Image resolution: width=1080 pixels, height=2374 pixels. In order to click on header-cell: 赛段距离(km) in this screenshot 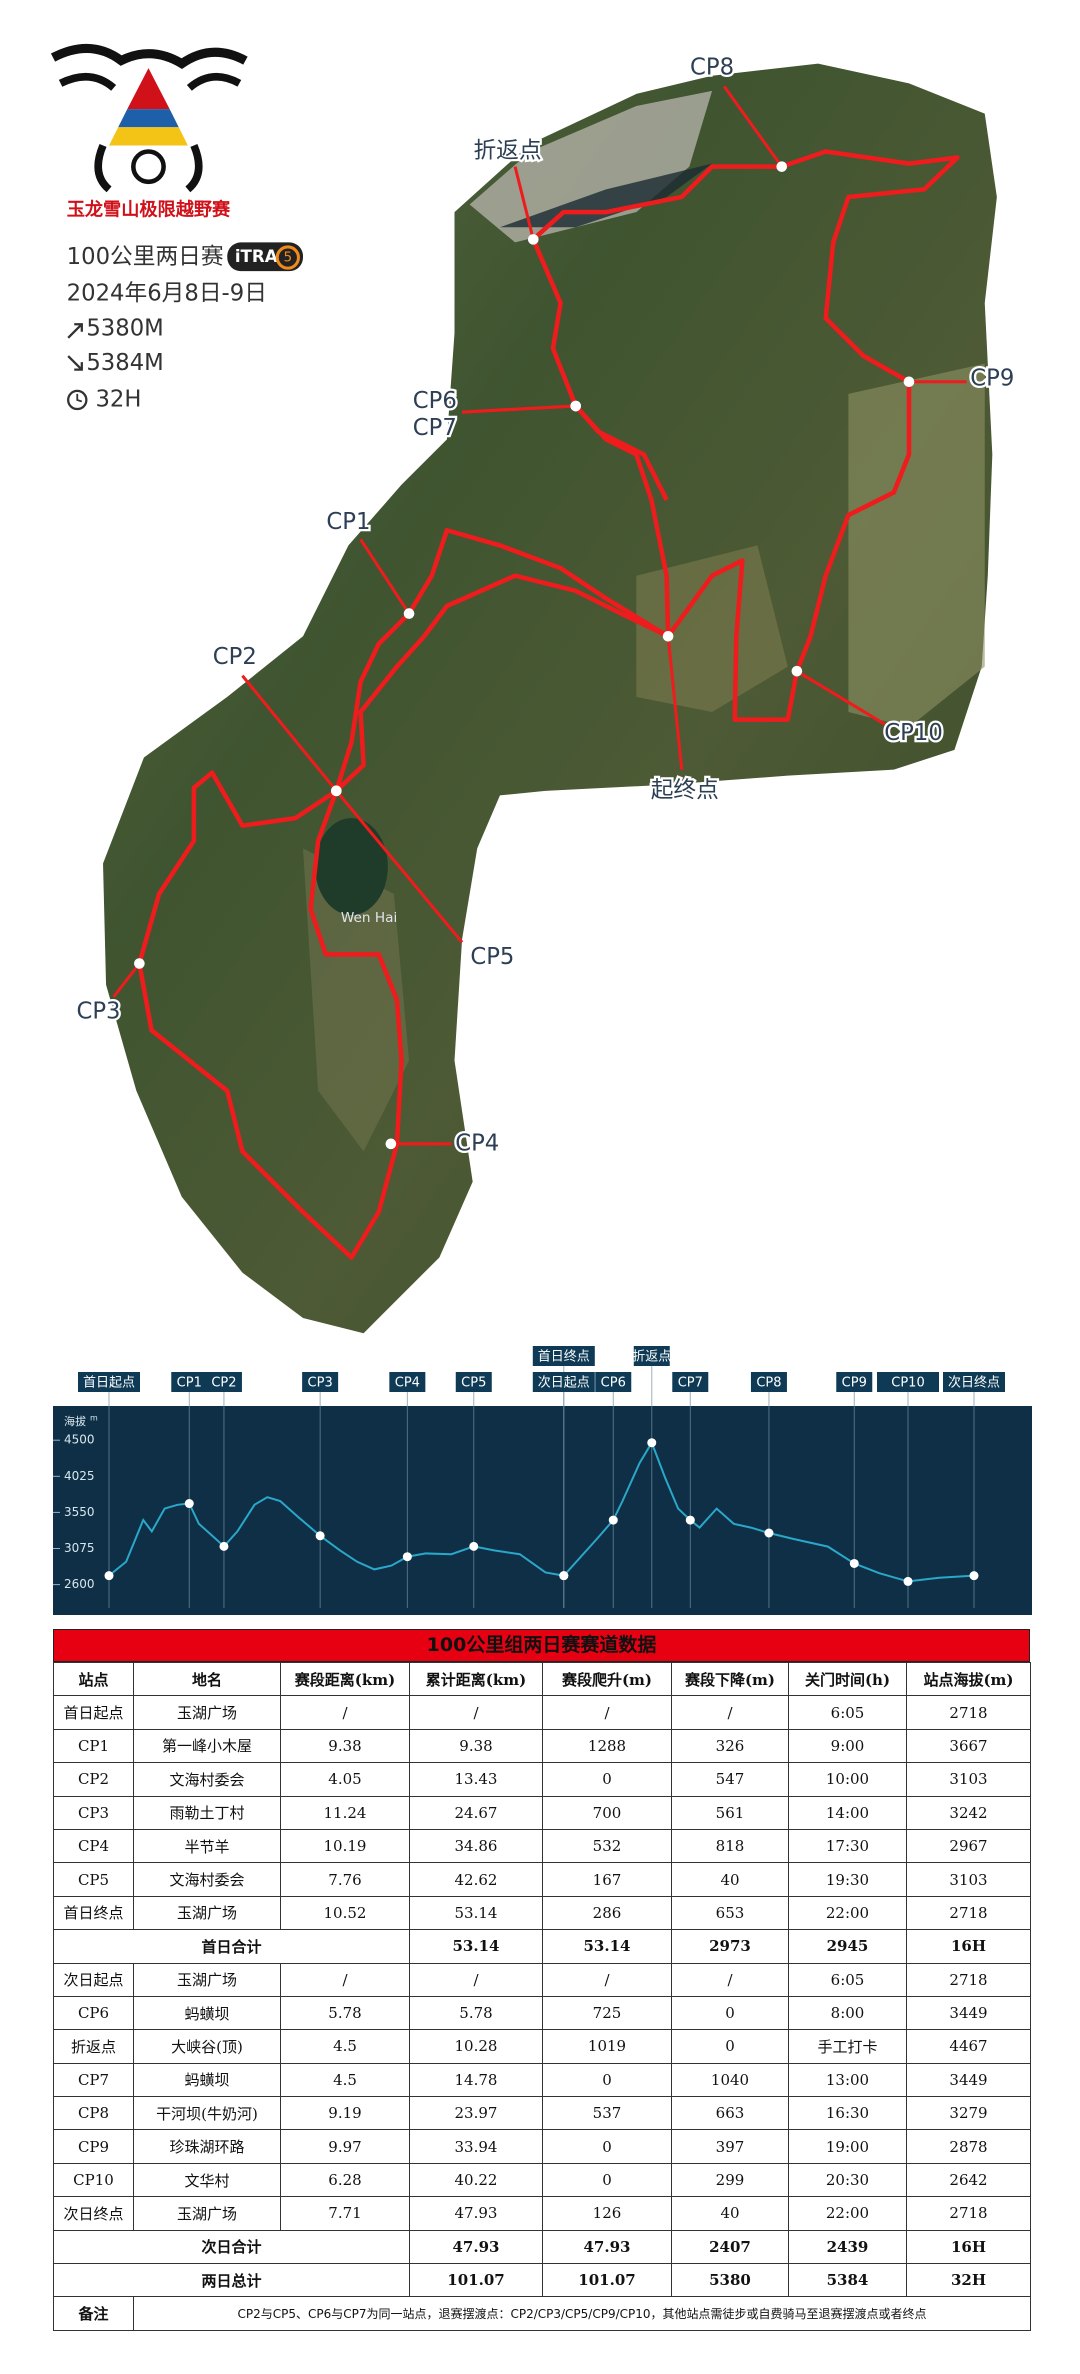, I will do `click(345, 1679)`.